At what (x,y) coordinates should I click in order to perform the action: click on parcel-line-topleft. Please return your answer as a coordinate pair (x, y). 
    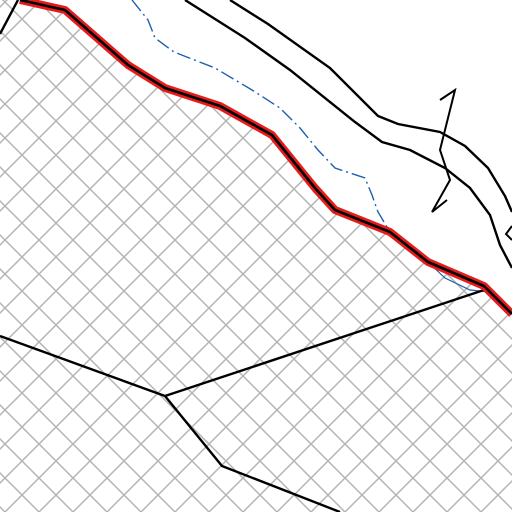
    Looking at the image, I should click on (10, 17).